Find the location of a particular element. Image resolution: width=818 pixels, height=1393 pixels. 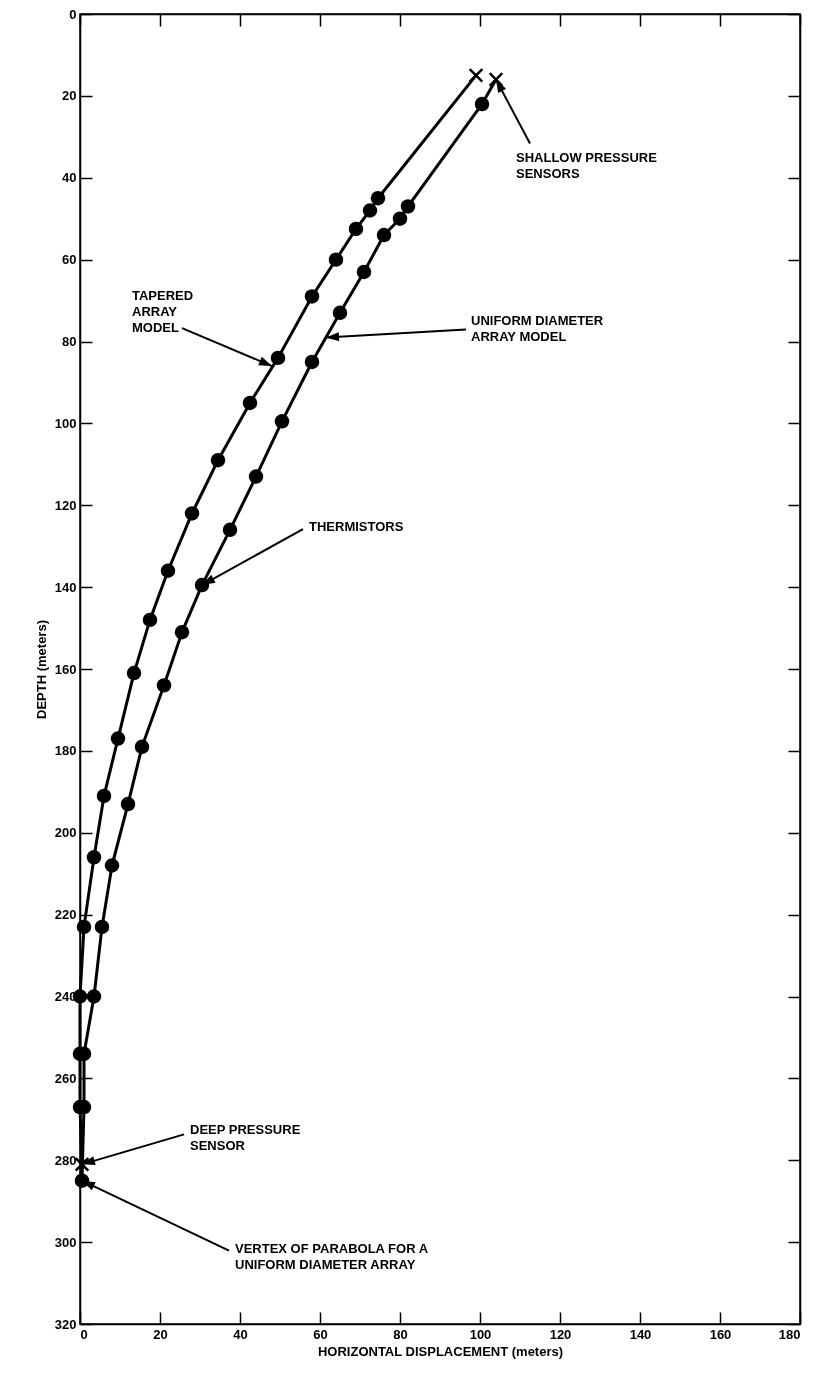

x-tick-label: 160 is located at coordinates (720, 1334).